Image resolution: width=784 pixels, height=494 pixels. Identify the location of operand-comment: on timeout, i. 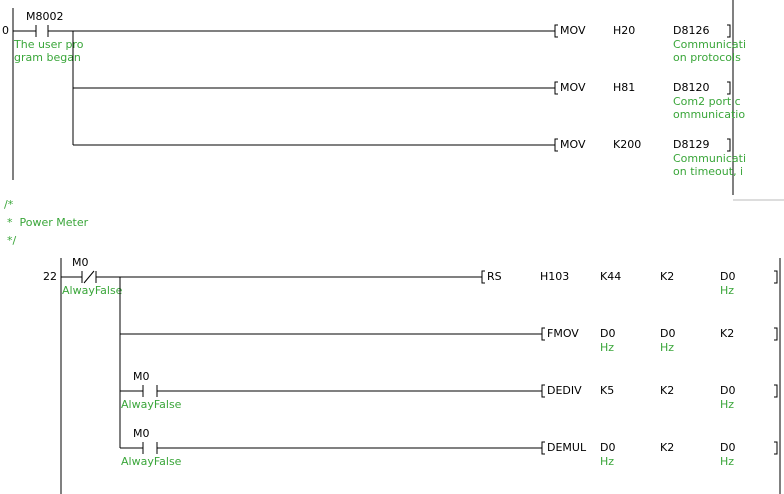
(708, 171).